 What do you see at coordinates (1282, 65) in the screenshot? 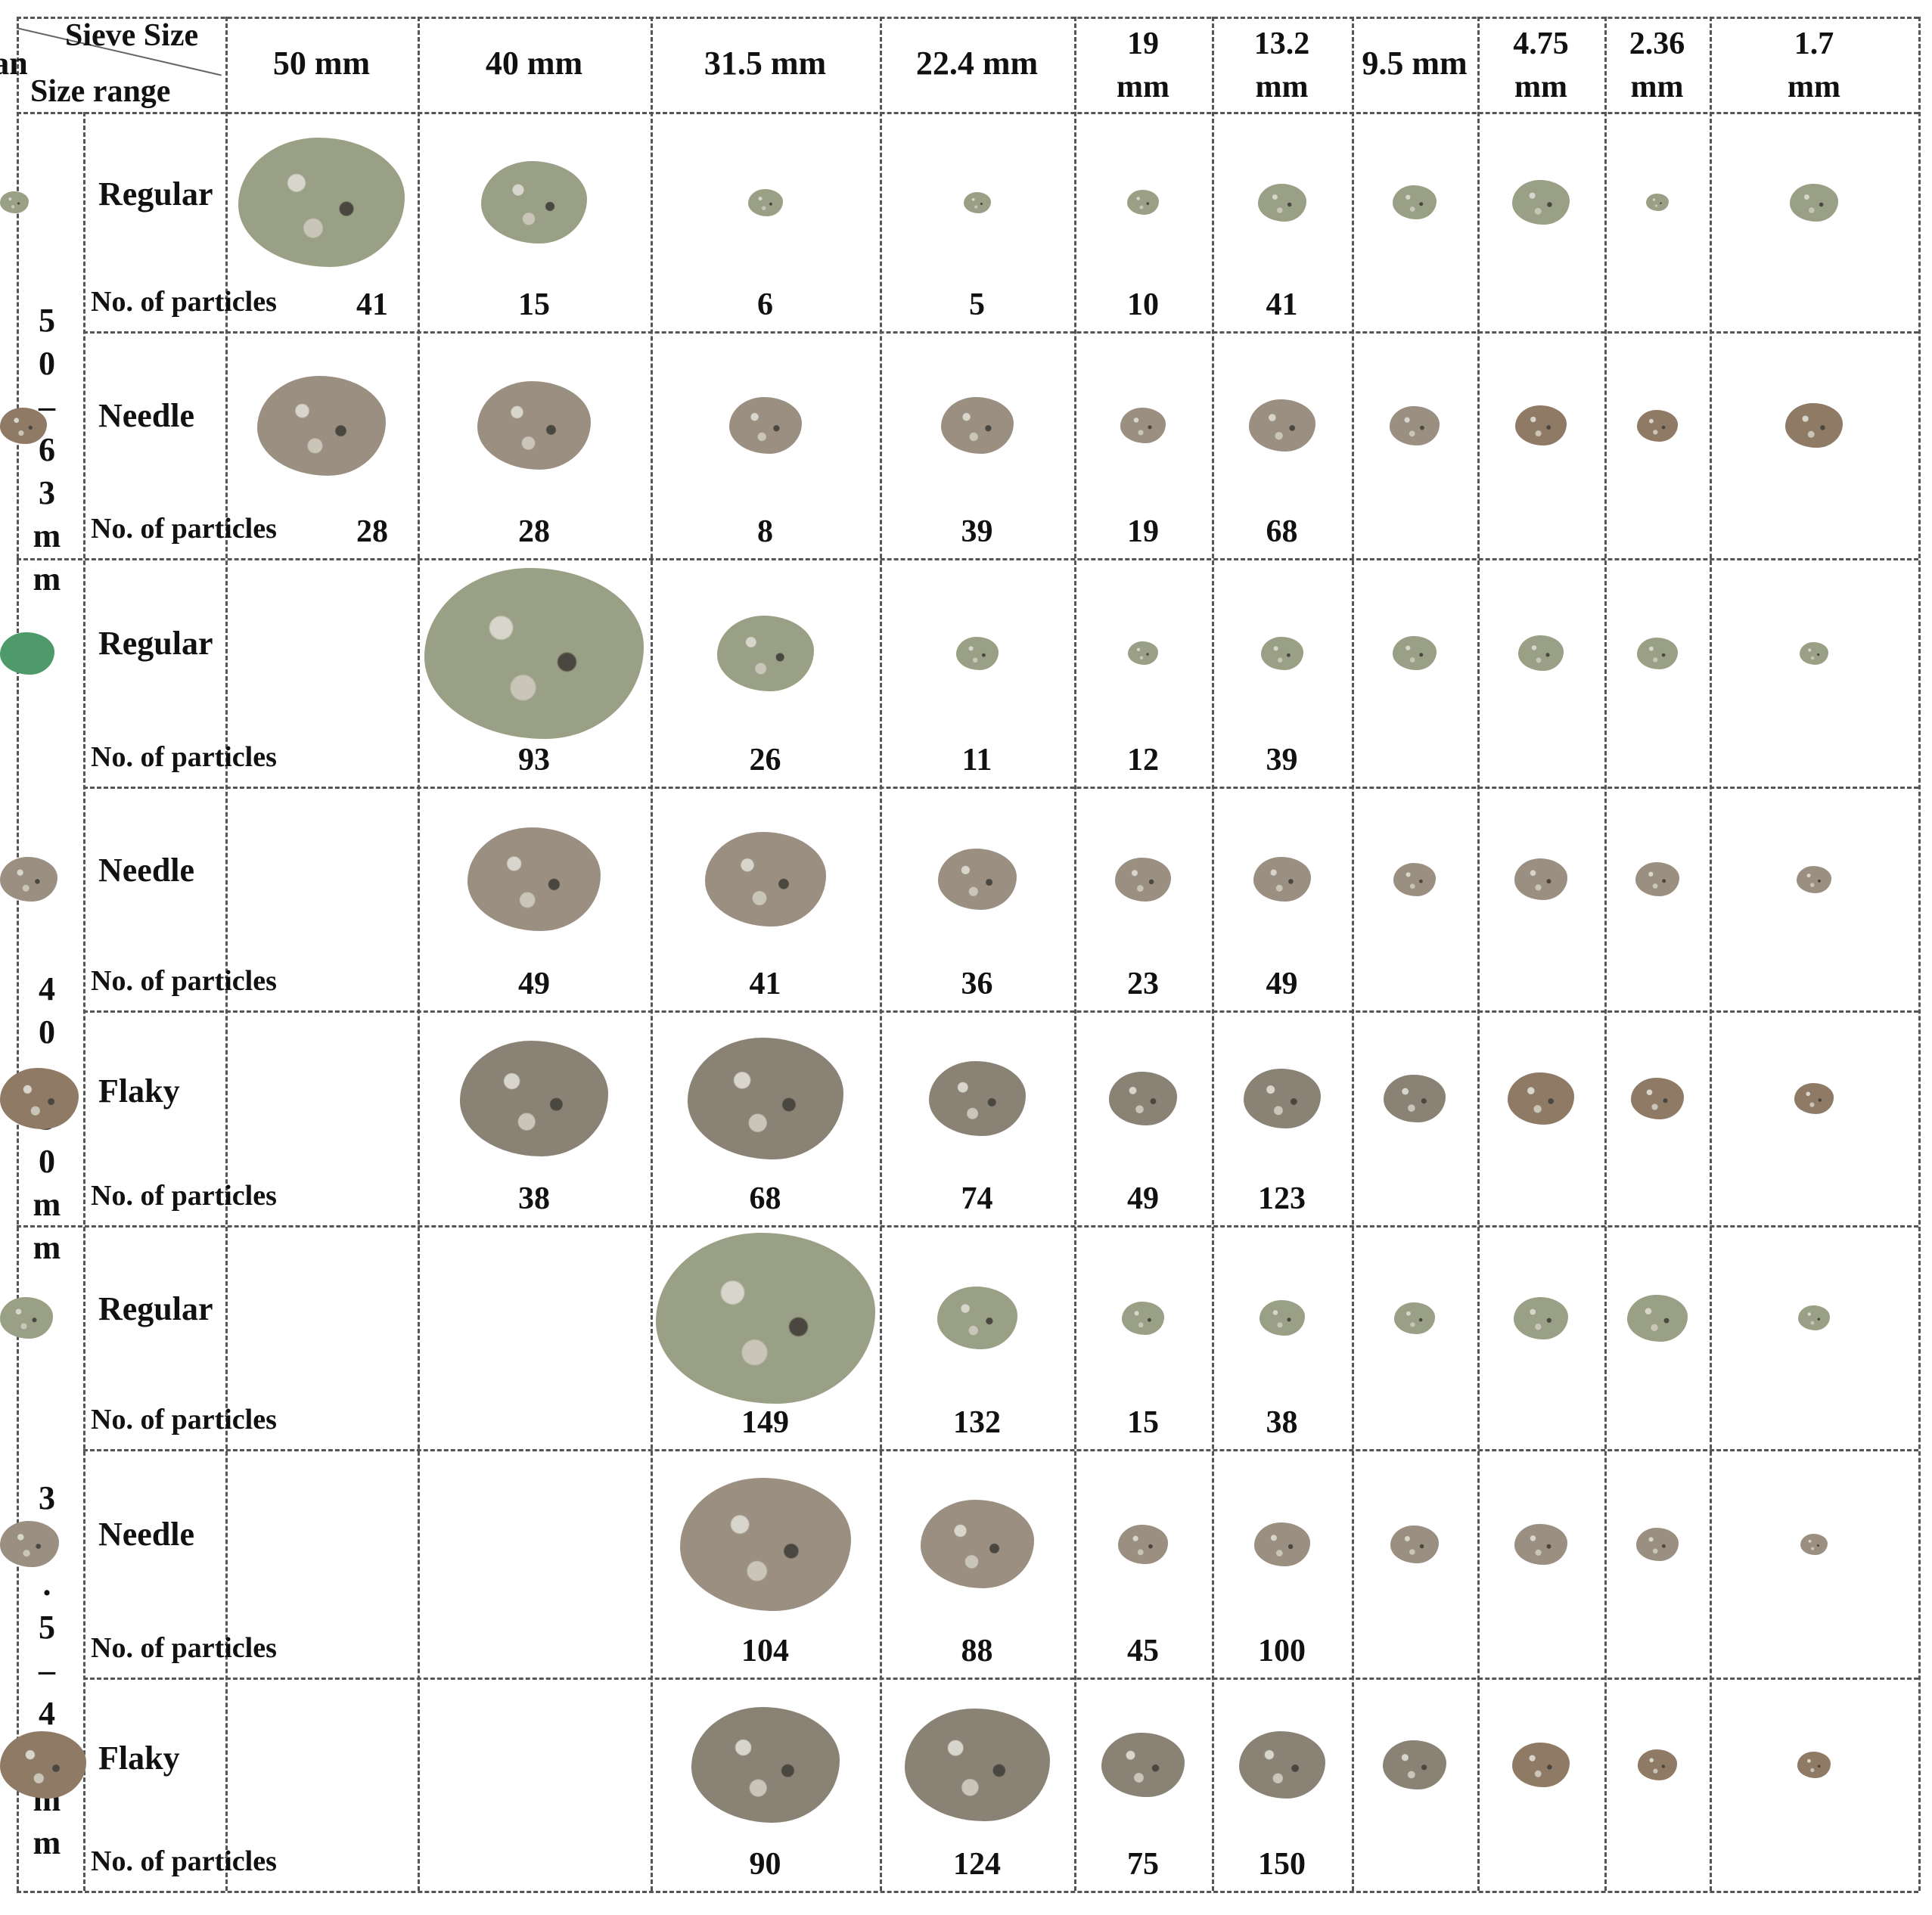
I see `sieve-header: 13.2 mm` at bounding box center [1282, 65].